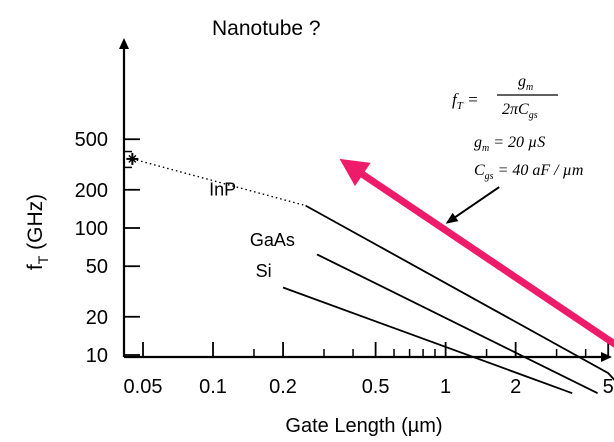 The width and height of the screenshot is (614, 442). Describe the element at coordinates (376, 387) in the screenshot. I see `x-tick-label-3: 0.5` at that location.